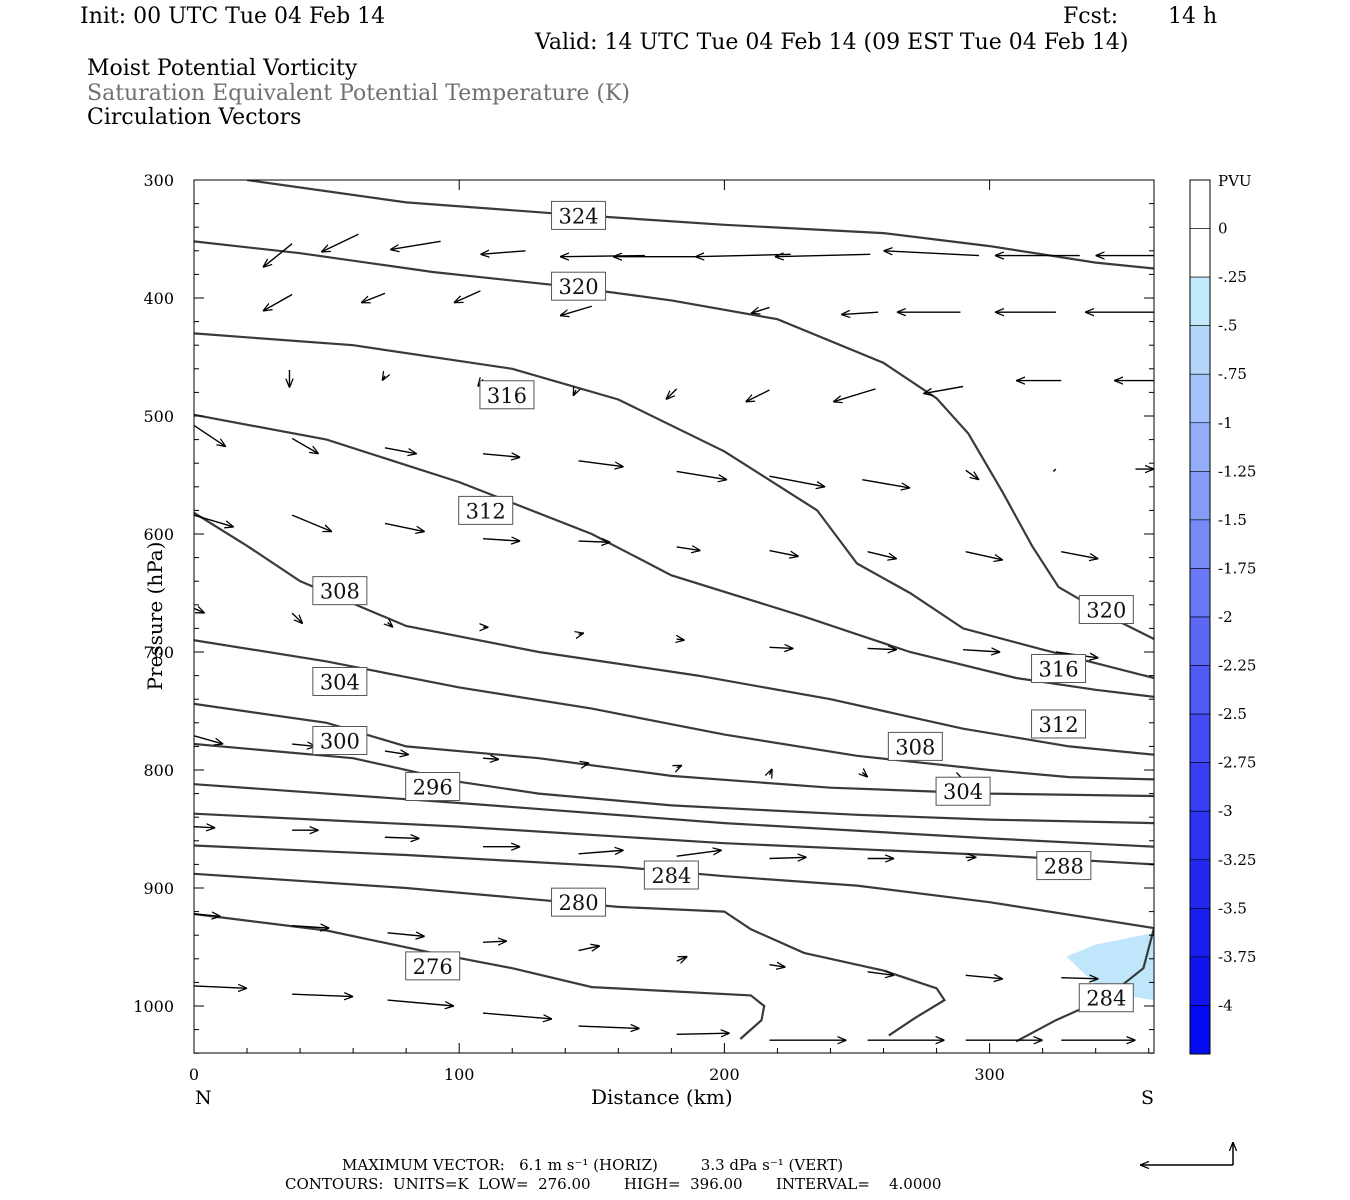  Describe the element at coordinates (1232, 374) in the screenshot. I see `colorbar-label: -.75` at that location.